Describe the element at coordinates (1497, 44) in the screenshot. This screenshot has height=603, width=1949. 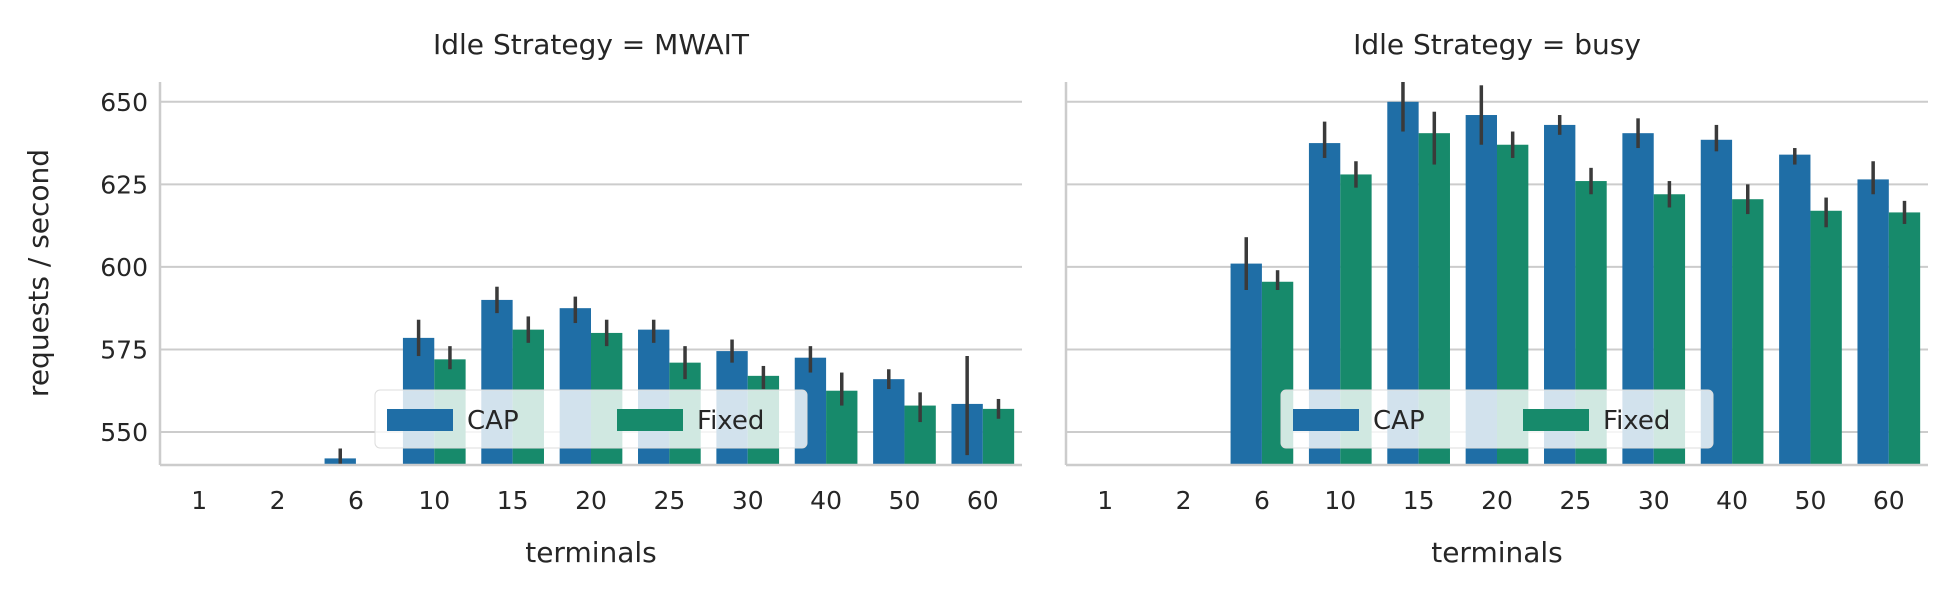
I see `panel-title: Idle Strategy = busy` at that location.